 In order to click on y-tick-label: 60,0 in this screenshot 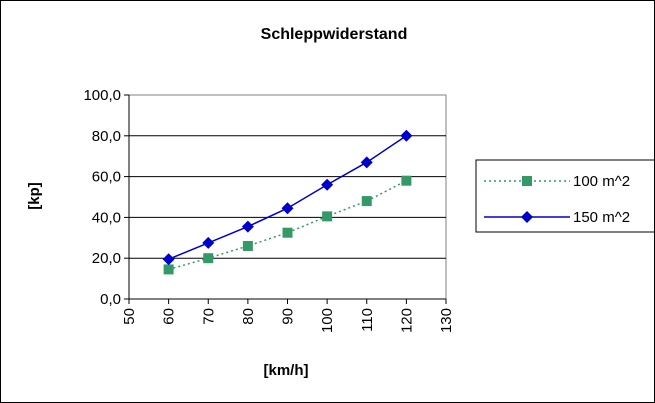, I will do `click(106, 177)`.